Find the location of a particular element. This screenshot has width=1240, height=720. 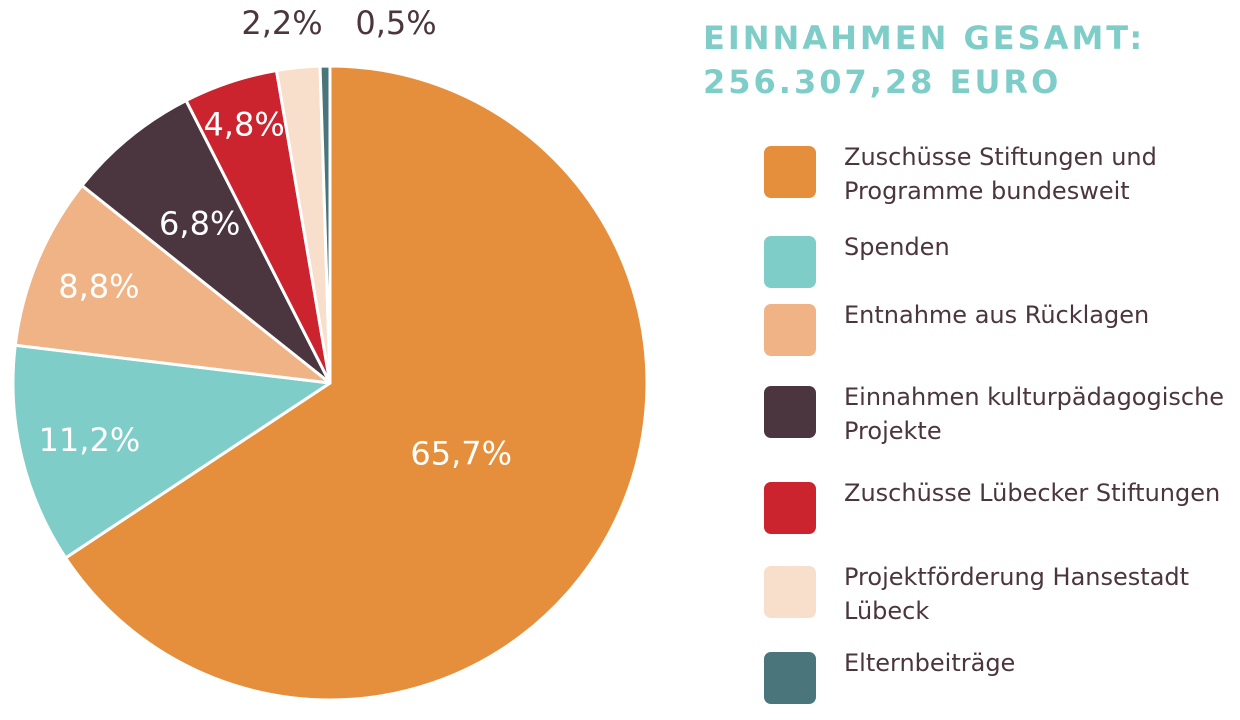

legend-item: Spenden is located at coordinates (999, 260).